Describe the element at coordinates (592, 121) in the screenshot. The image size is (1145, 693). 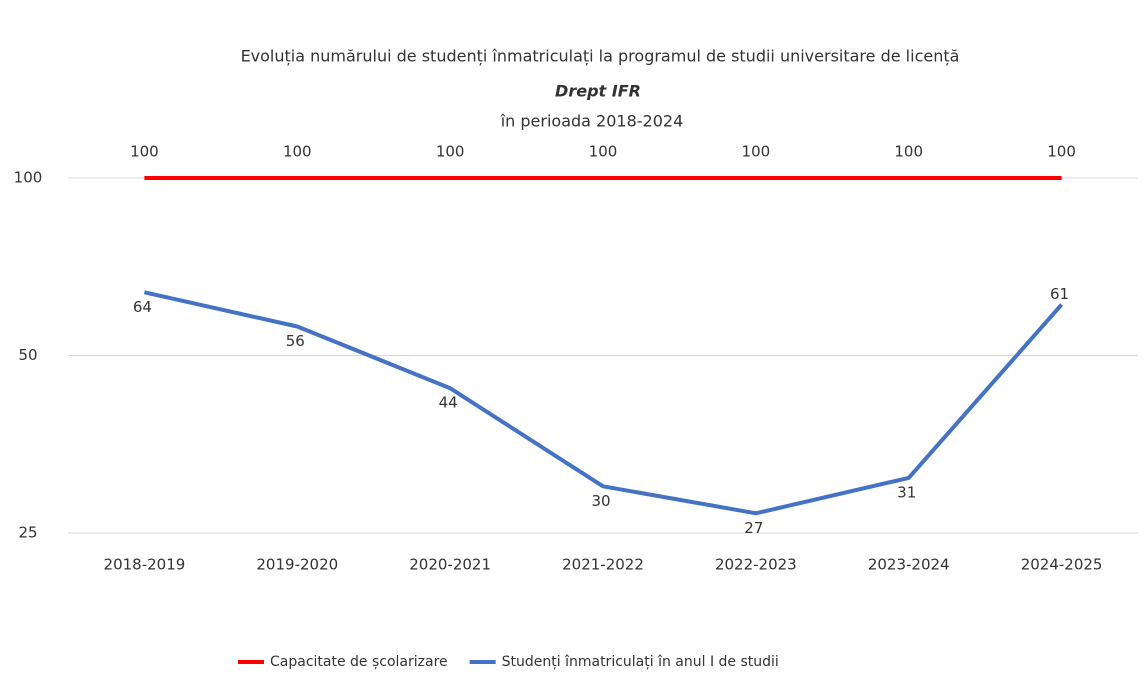
I see `chart-period: în perioada 2018-2024` at that location.